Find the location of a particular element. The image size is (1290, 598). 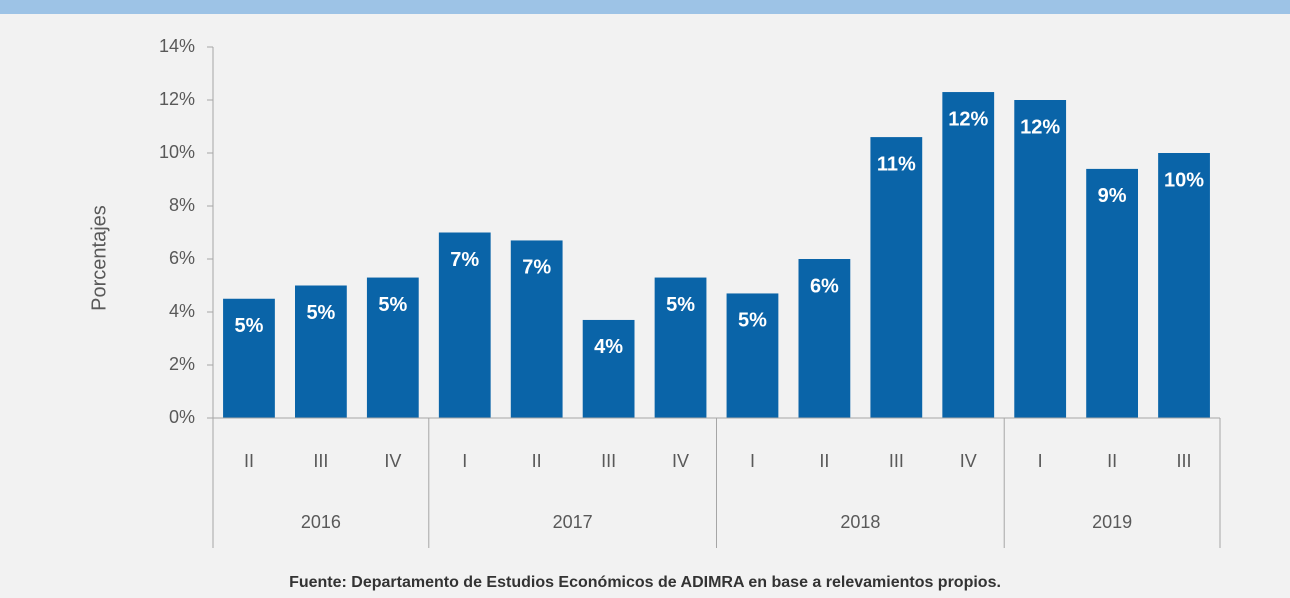

data-label: 4% is located at coordinates (608, 347).